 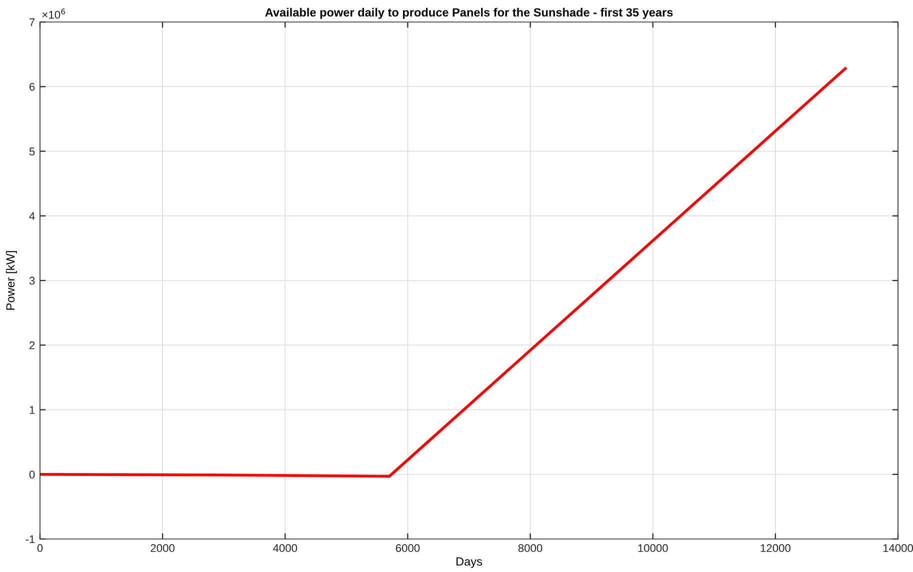 I want to click on y-tick-label: 1, so click(x=32, y=410).